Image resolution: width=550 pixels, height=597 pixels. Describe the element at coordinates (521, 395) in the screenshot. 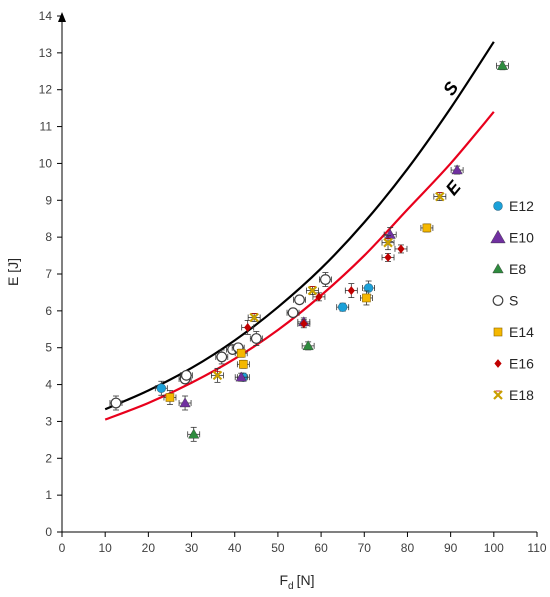

I see `legend-label: E18` at that location.